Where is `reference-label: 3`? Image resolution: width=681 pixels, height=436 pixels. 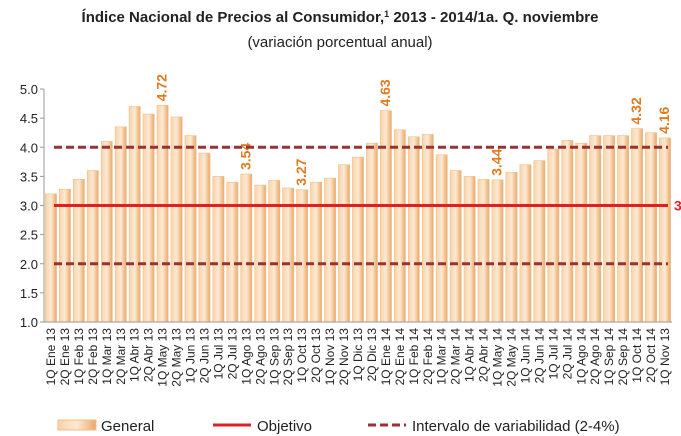 reference-label: 3 is located at coordinates (677, 206).